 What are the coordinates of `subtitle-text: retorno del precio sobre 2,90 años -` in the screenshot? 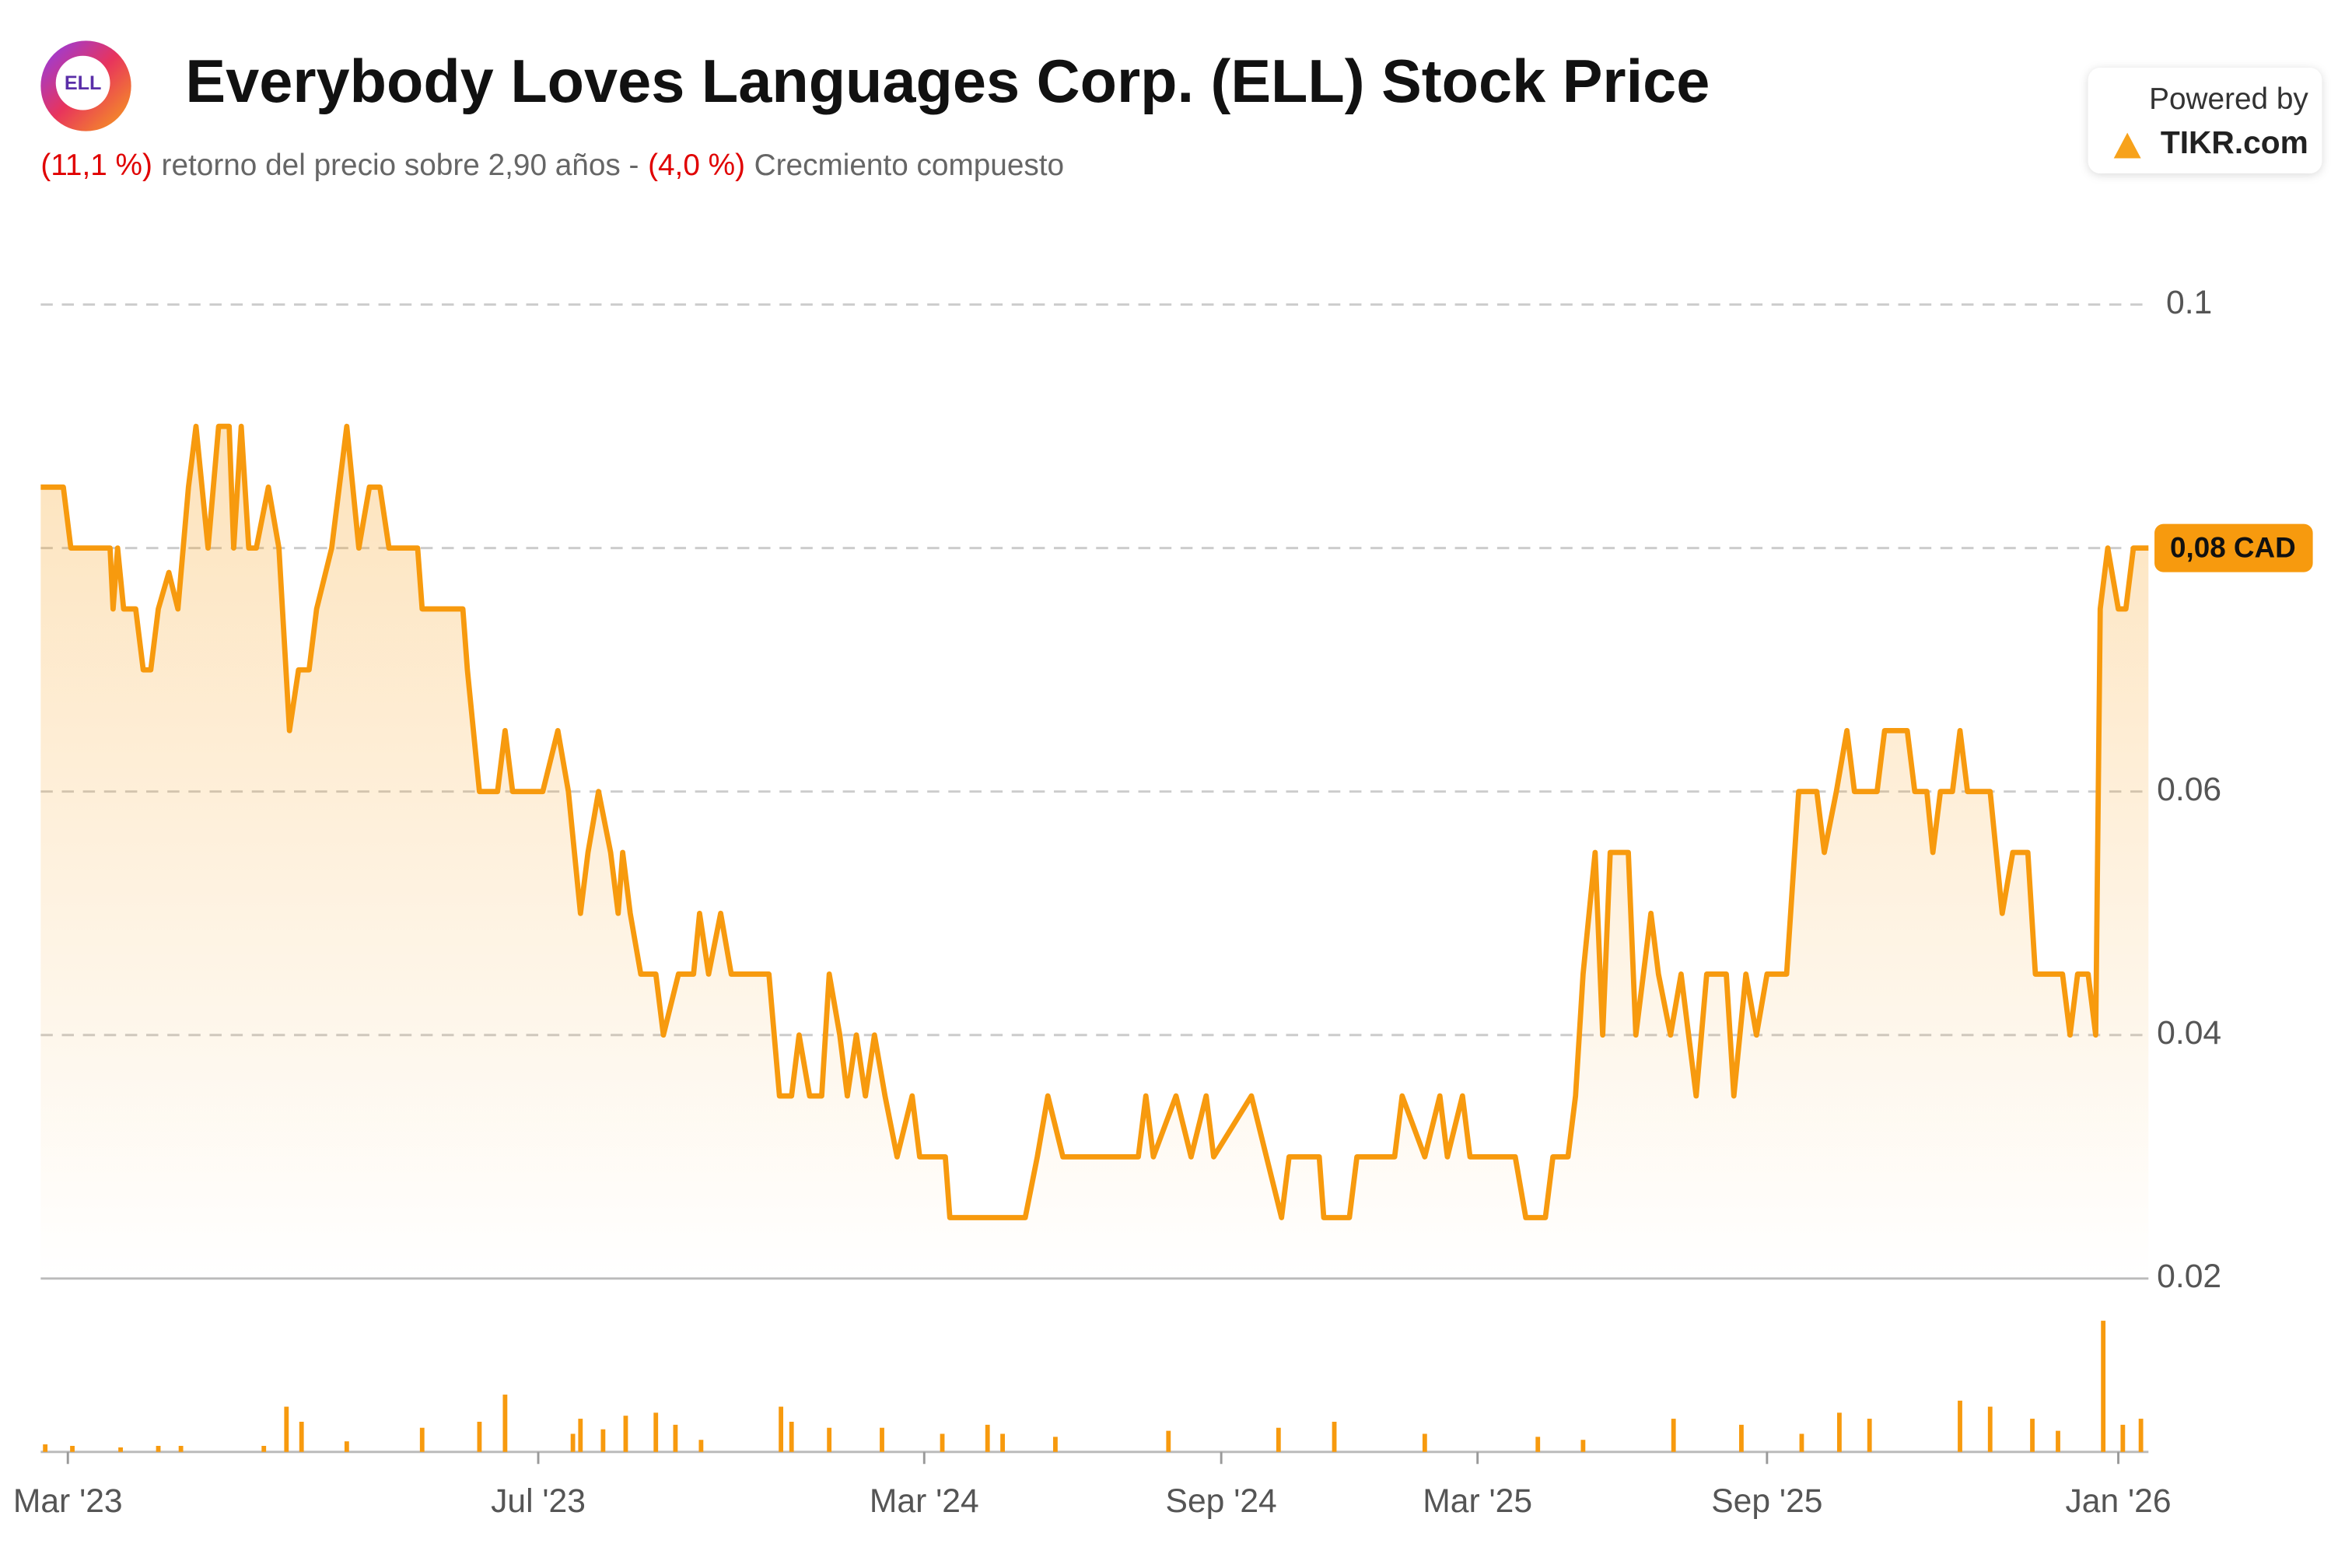 It's located at (400, 166).